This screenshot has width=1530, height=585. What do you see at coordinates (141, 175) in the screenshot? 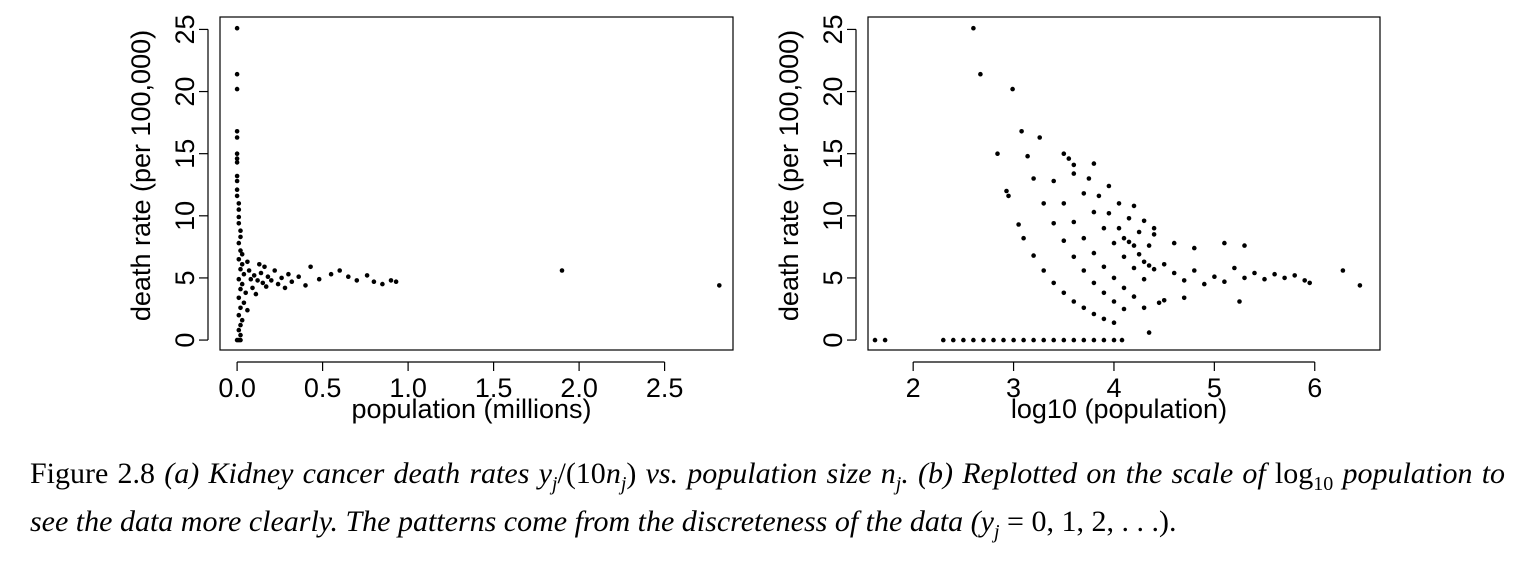
I see `y-axis-title: death rate (per 100,000)` at bounding box center [141, 175].